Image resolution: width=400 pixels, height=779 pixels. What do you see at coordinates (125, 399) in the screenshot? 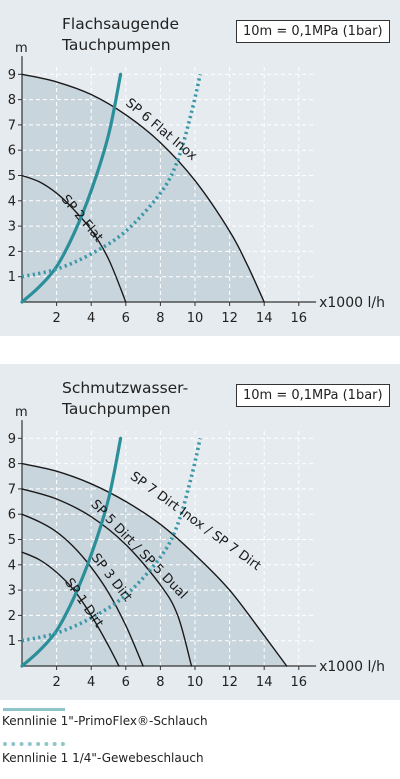
I see `chart-title: Schmutzwasser- Tauchpumpen` at bounding box center [125, 399].